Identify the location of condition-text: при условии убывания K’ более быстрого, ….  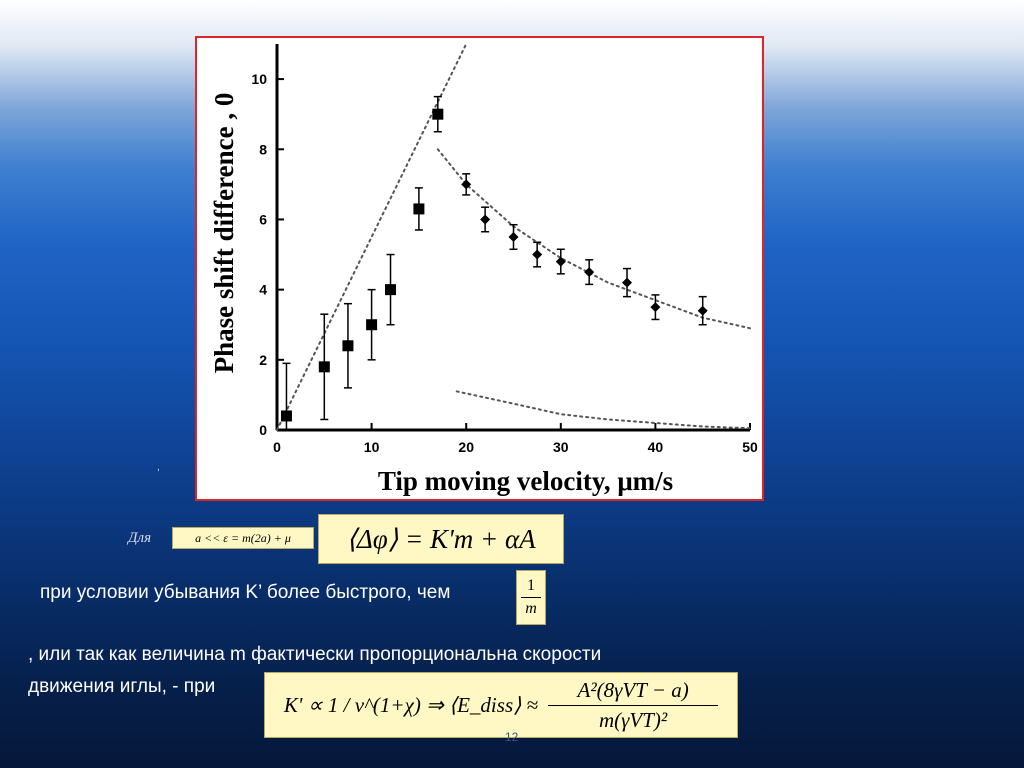
(245, 592).